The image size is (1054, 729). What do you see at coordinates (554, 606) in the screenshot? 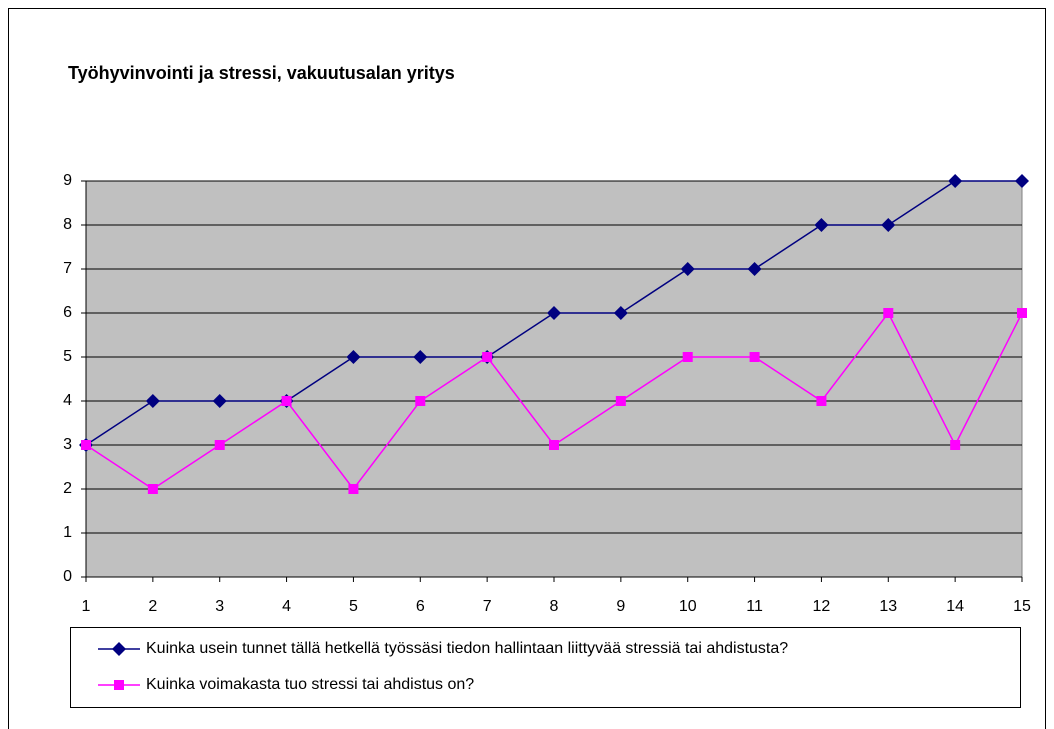
I see `x-tick-label: 8` at bounding box center [554, 606].